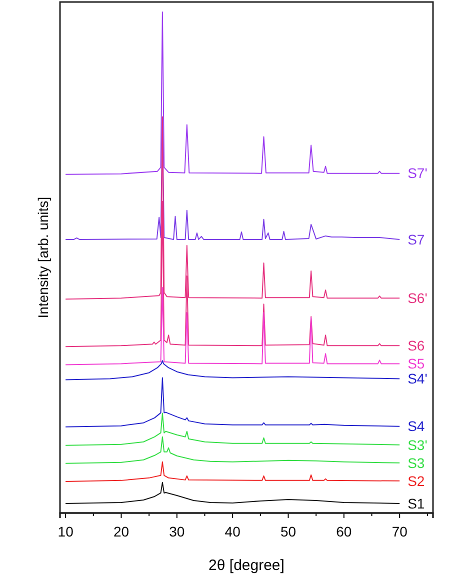 This screenshot has height=582, width=474. What do you see at coordinates (288, 531) in the screenshot?
I see `x-tick-label: 50` at bounding box center [288, 531].